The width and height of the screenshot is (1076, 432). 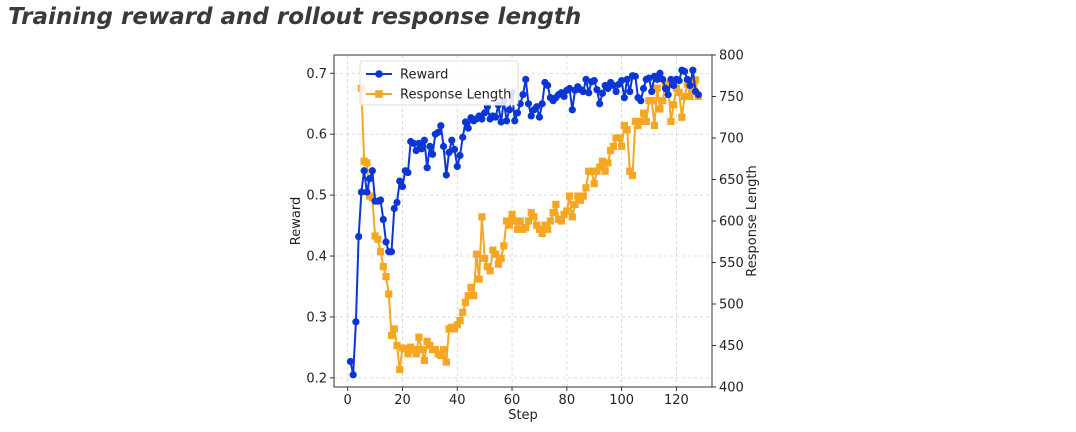 I want to click on x-tick-label: 60, so click(x=512, y=400).